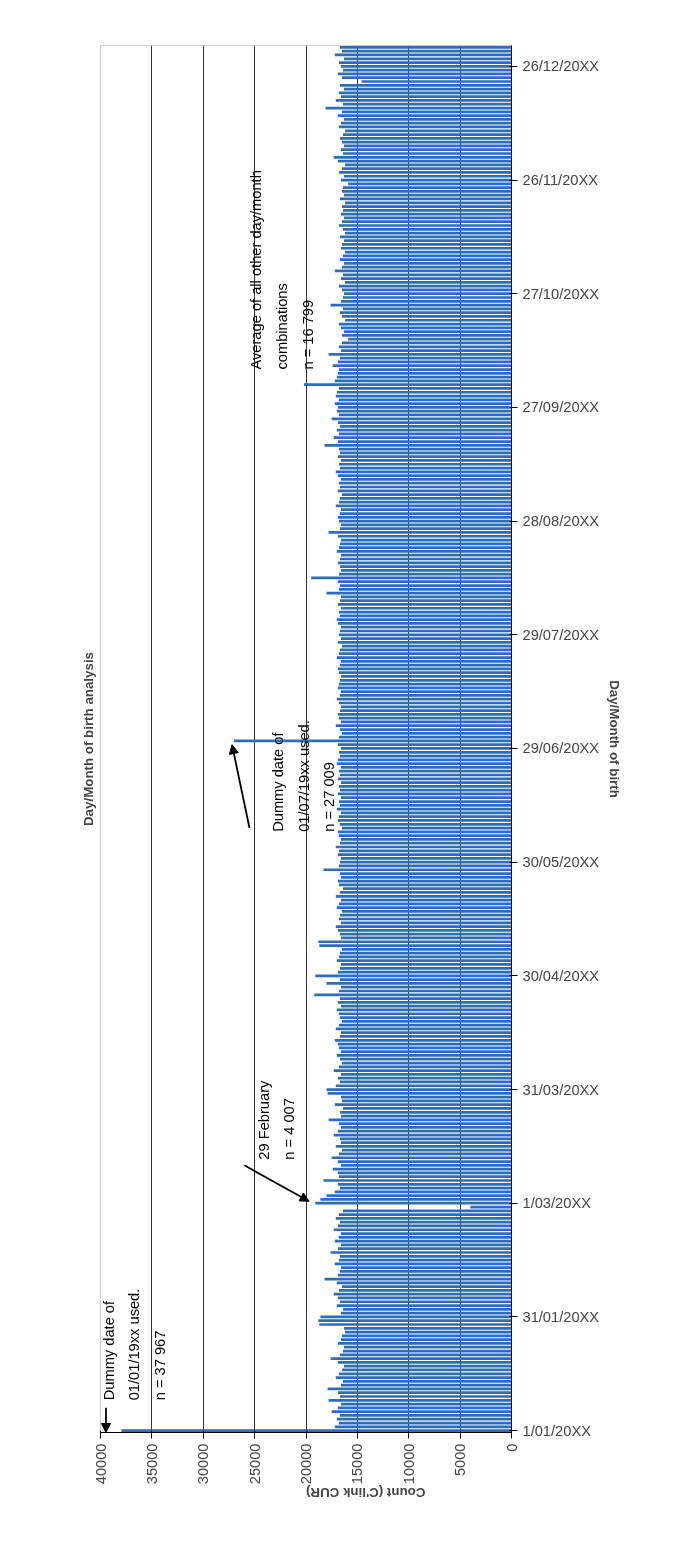  Describe the element at coordinates (561, 521) in the screenshot. I see `y-tick-label: 28/08/20XX` at that location.